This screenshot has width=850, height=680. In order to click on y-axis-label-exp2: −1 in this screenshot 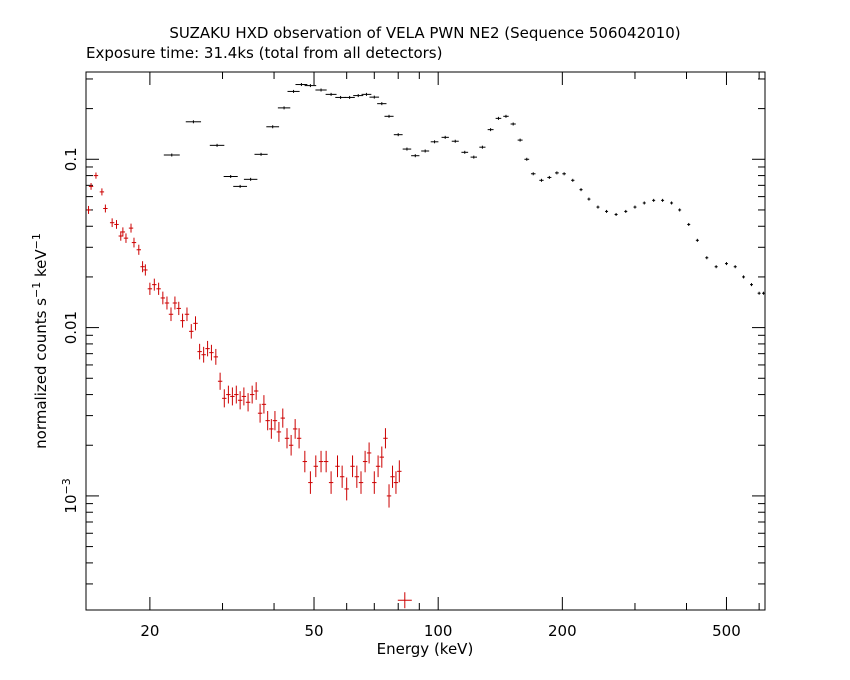, I will do `click(36, 241)`.